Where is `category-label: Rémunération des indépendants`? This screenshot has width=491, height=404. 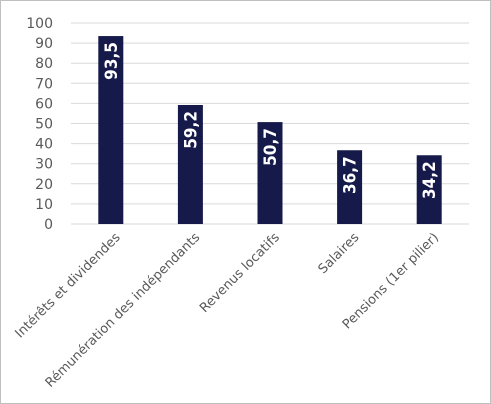
category-label: Rémunération des indépendants is located at coordinates (123, 310).